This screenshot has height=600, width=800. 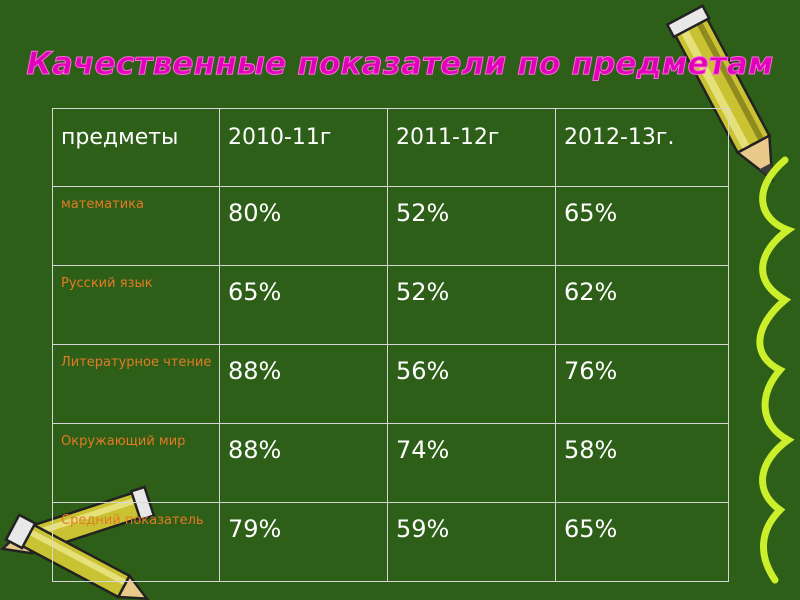 What do you see at coordinates (136, 542) in the screenshot?
I see `subject-cell: Средний показатель` at bounding box center [136, 542].